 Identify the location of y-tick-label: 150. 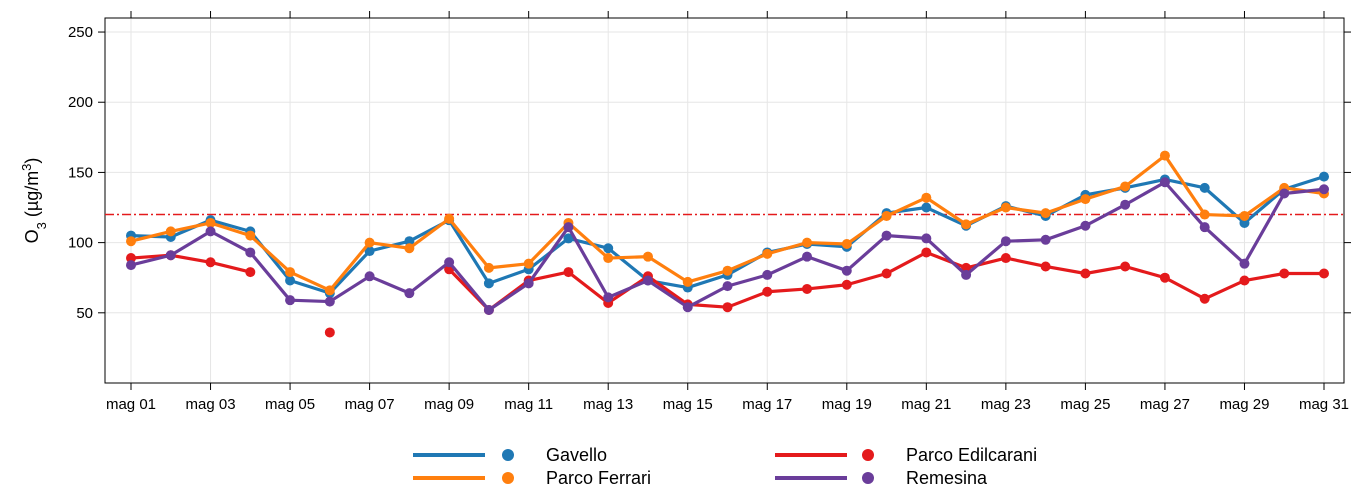
(80, 172).